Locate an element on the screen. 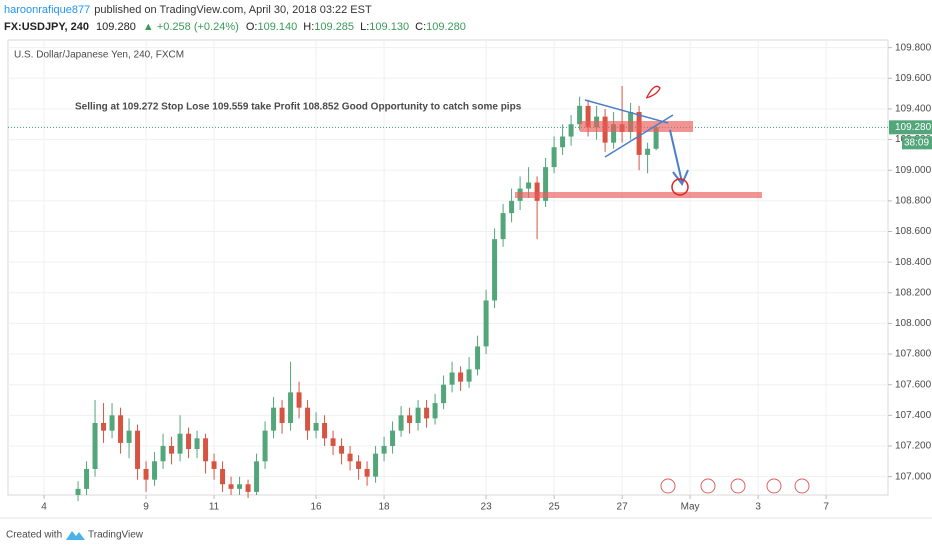  author: haroonrafique877 is located at coordinates (47, 10).